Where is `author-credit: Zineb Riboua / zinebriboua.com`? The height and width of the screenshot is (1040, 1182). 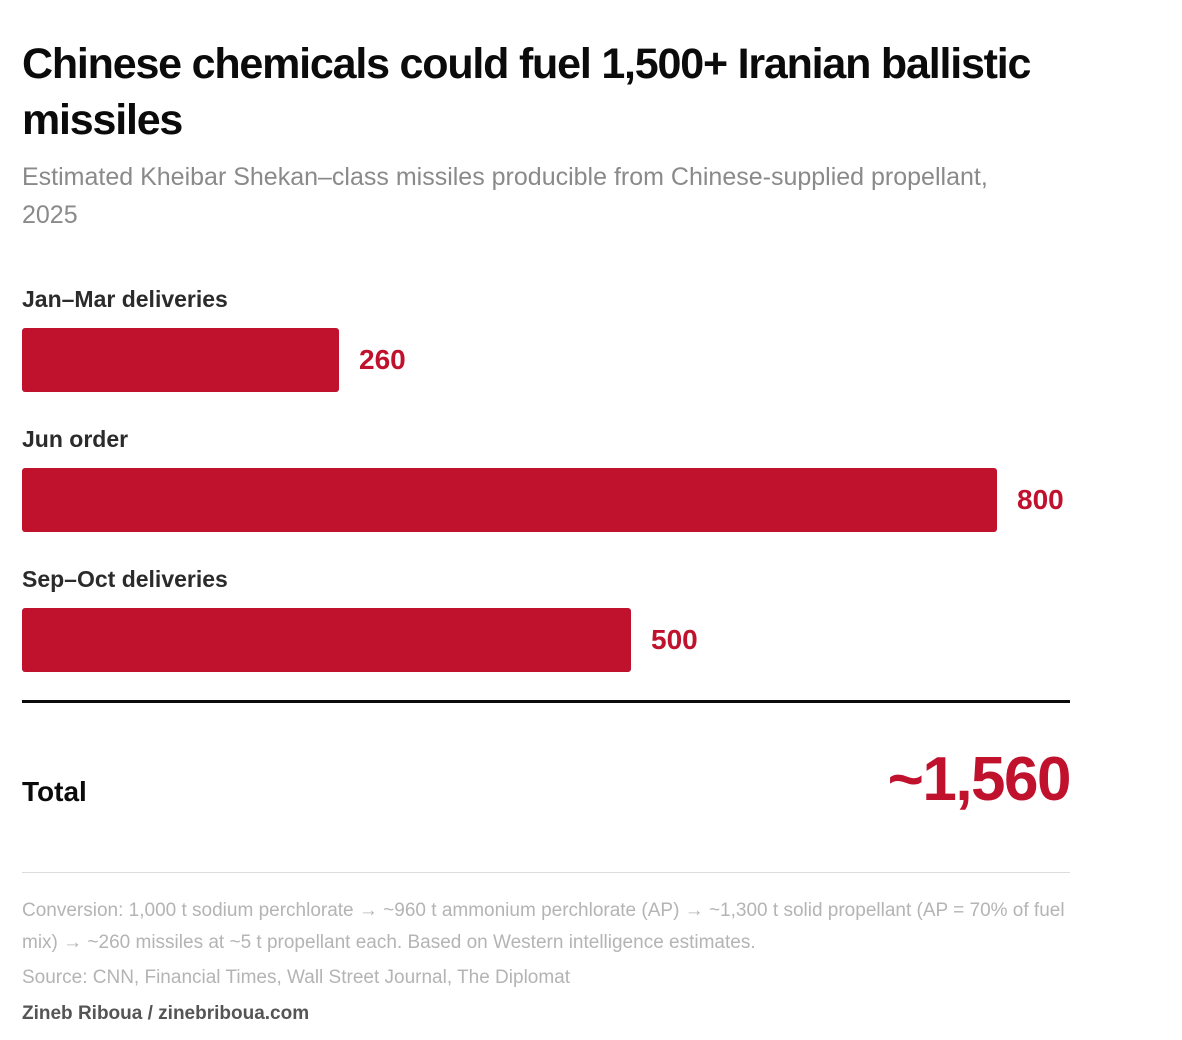 author-credit: Zineb Riboua / zinebriboua.com is located at coordinates (166, 1013).